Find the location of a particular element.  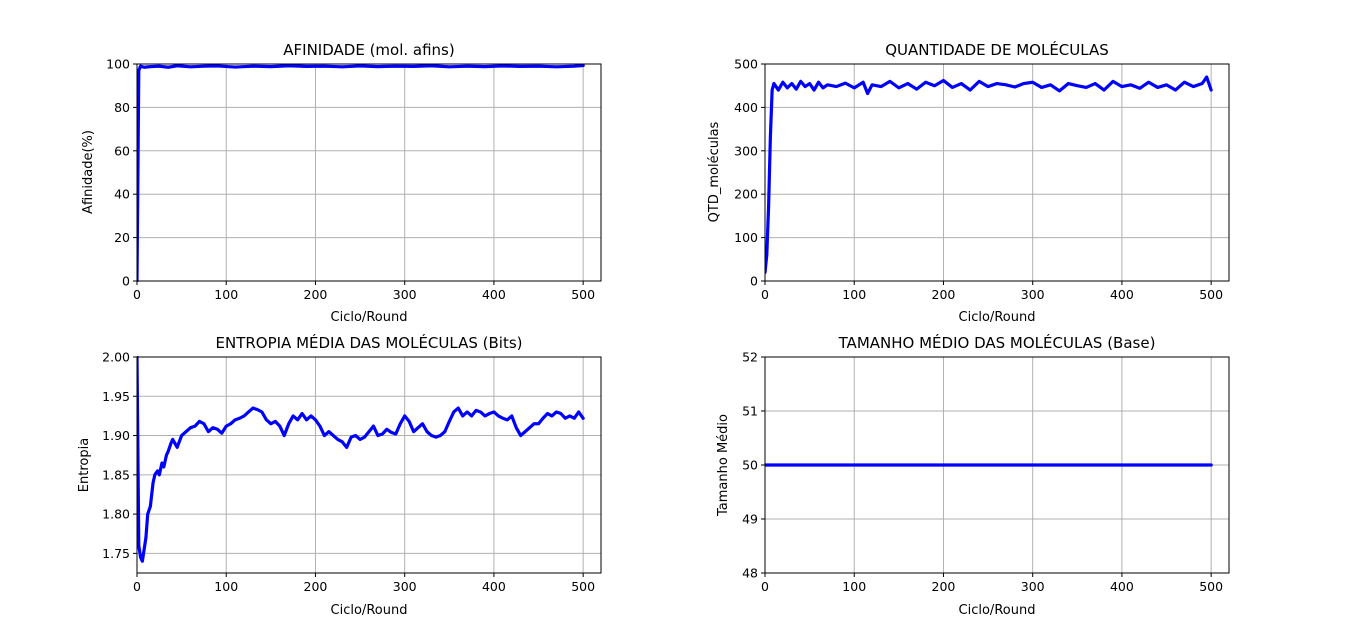

y-tick-label: 40 is located at coordinates (122, 194).